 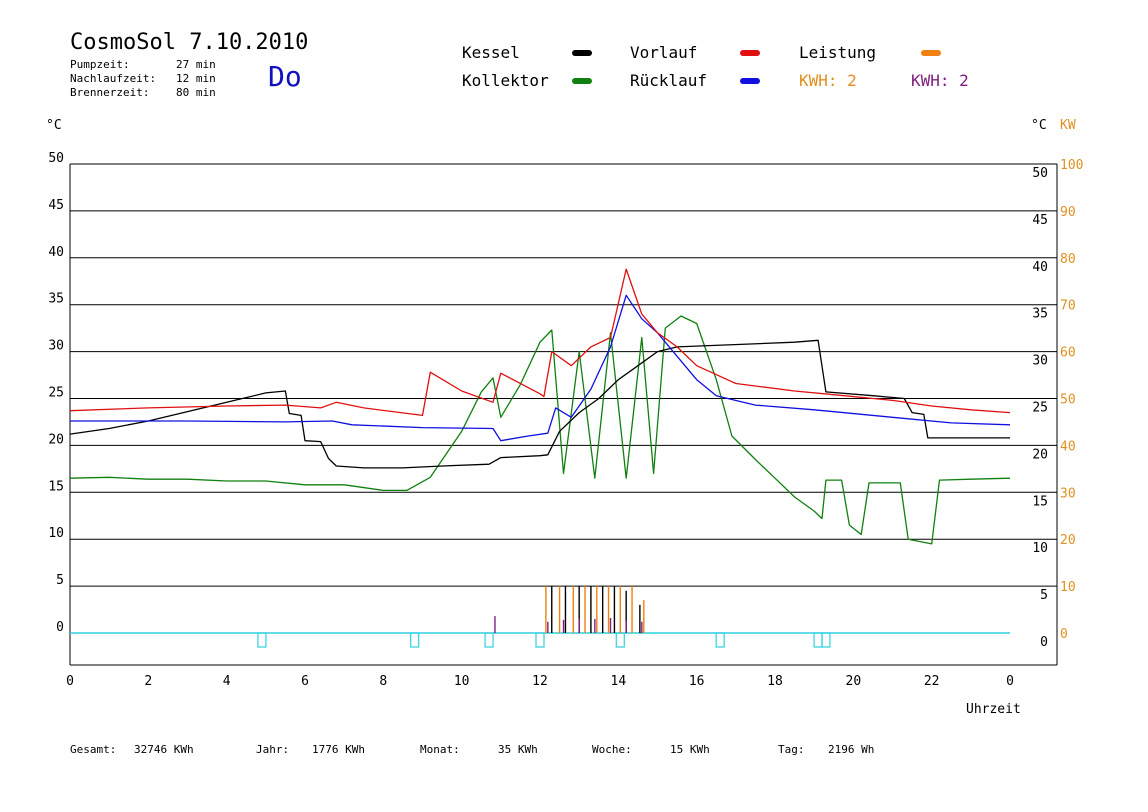 What do you see at coordinates (854, 681) in the screenshot?
I see `x-tick-10: 20` at bounding box center [854, 681].